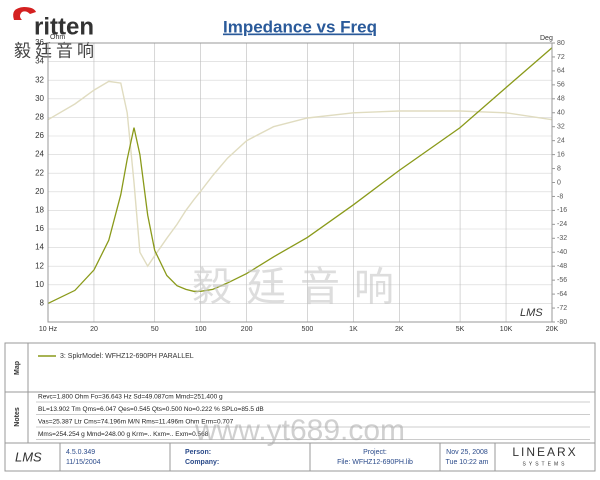 The image size is (600, 480). I want to click on y2-tick-label: 32, so click(561, 127).